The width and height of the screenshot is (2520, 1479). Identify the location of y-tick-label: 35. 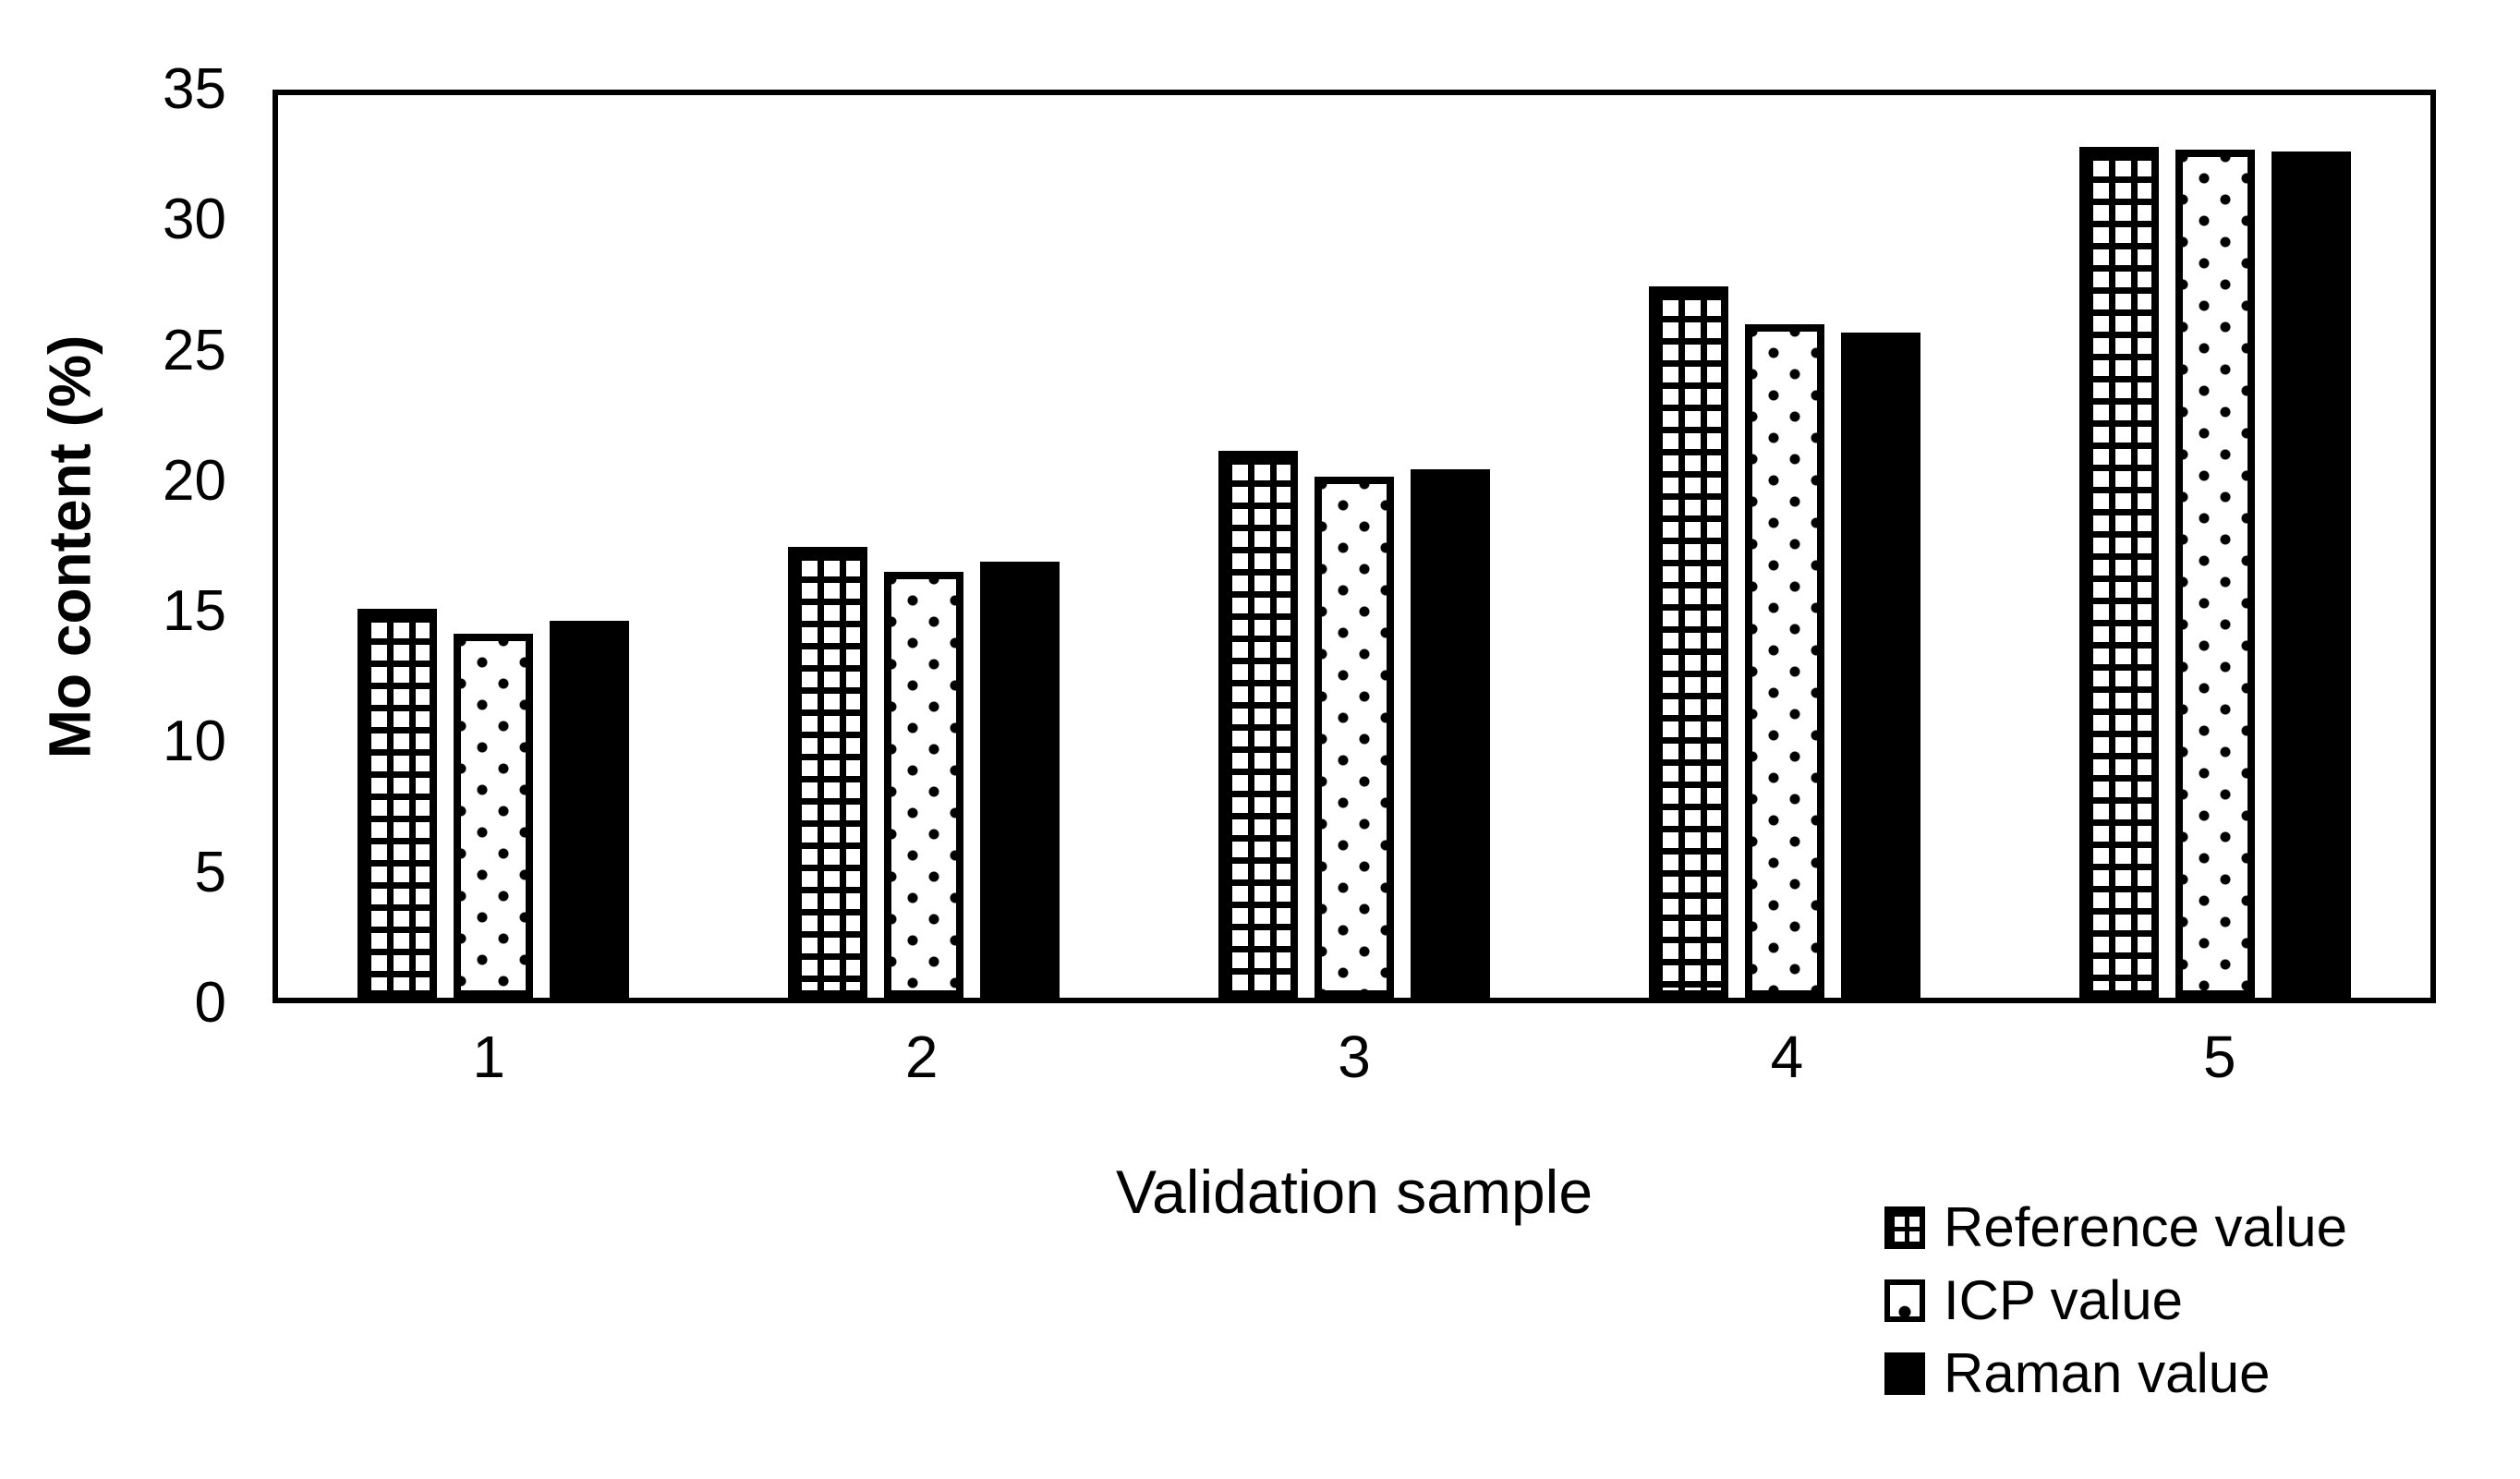
(194, 89).